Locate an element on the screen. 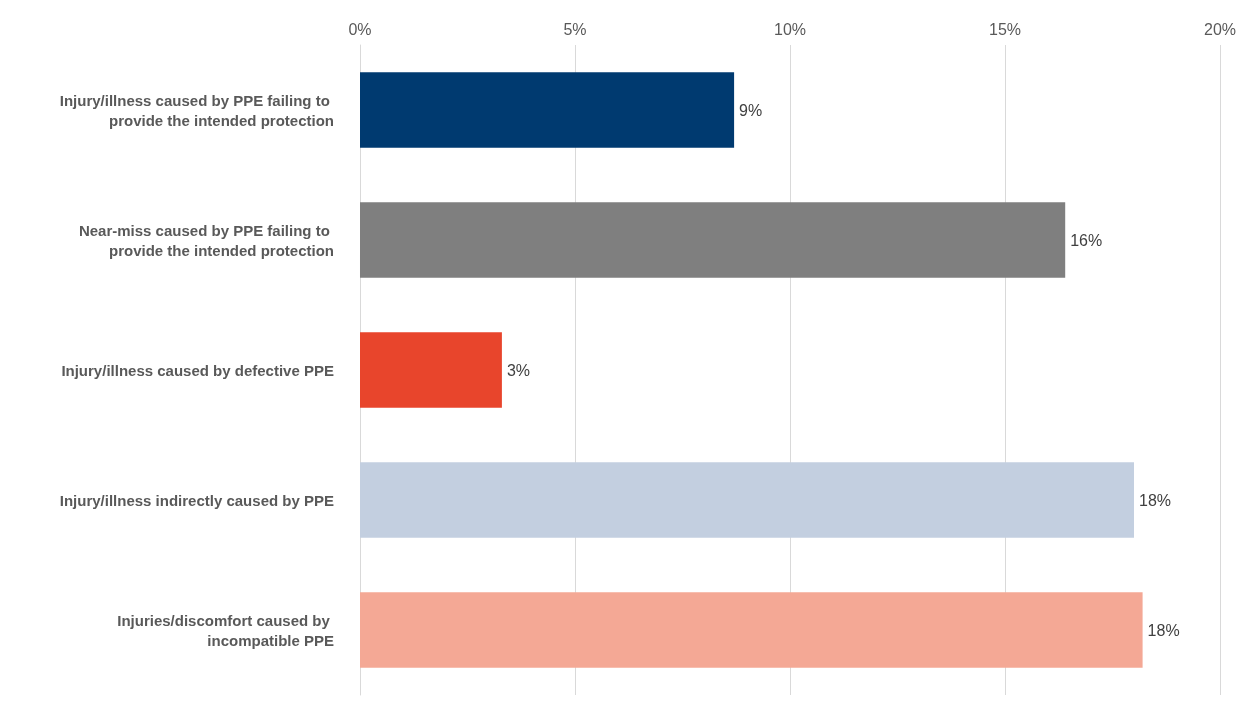 The height and width of the screenshot is (705, 1257). x-tick-label: 20% is located at coordinates (1220, 29).